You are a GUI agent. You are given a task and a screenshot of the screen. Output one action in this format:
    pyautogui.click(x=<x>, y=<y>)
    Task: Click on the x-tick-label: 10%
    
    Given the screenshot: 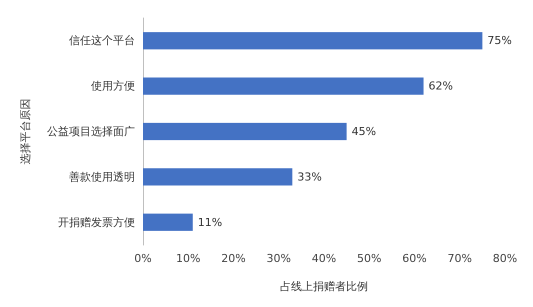 What is the action you would take?
    pyautogui.click(x=188, y=258)
    